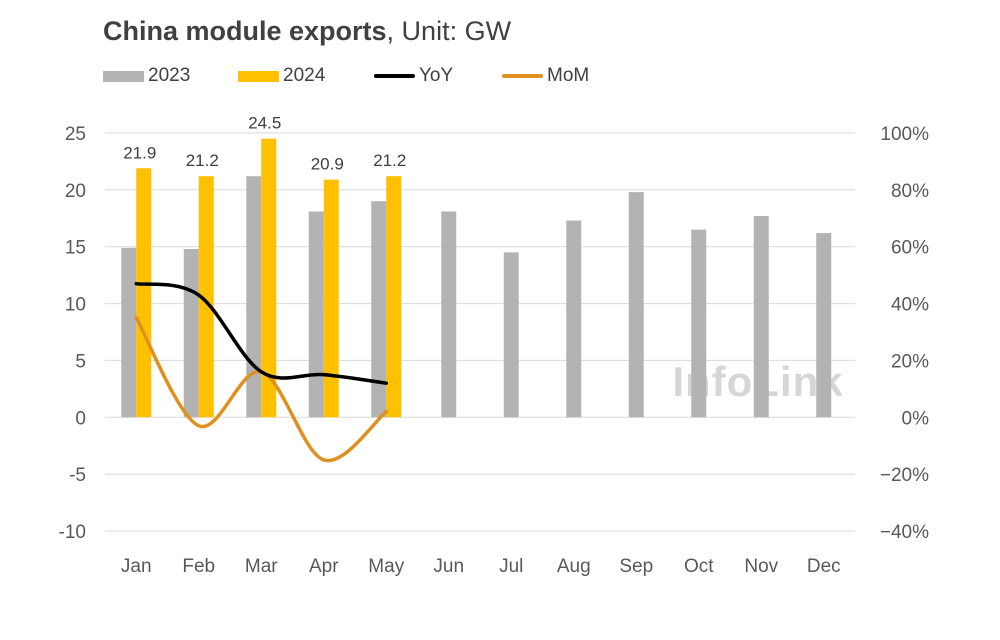 This screenshot has height=640, width=1000. Describe the element at coordinates (198, 566) in the screenshot. I see `x-tick-label: Feb` at that location.